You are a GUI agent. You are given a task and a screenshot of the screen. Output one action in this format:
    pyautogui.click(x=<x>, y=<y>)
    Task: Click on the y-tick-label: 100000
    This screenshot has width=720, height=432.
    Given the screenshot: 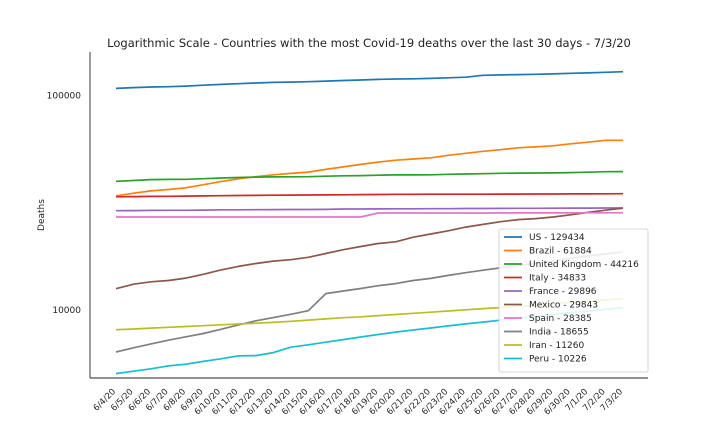 What is the action you would take?
    pyautogui.click(x=64, y=97)
    